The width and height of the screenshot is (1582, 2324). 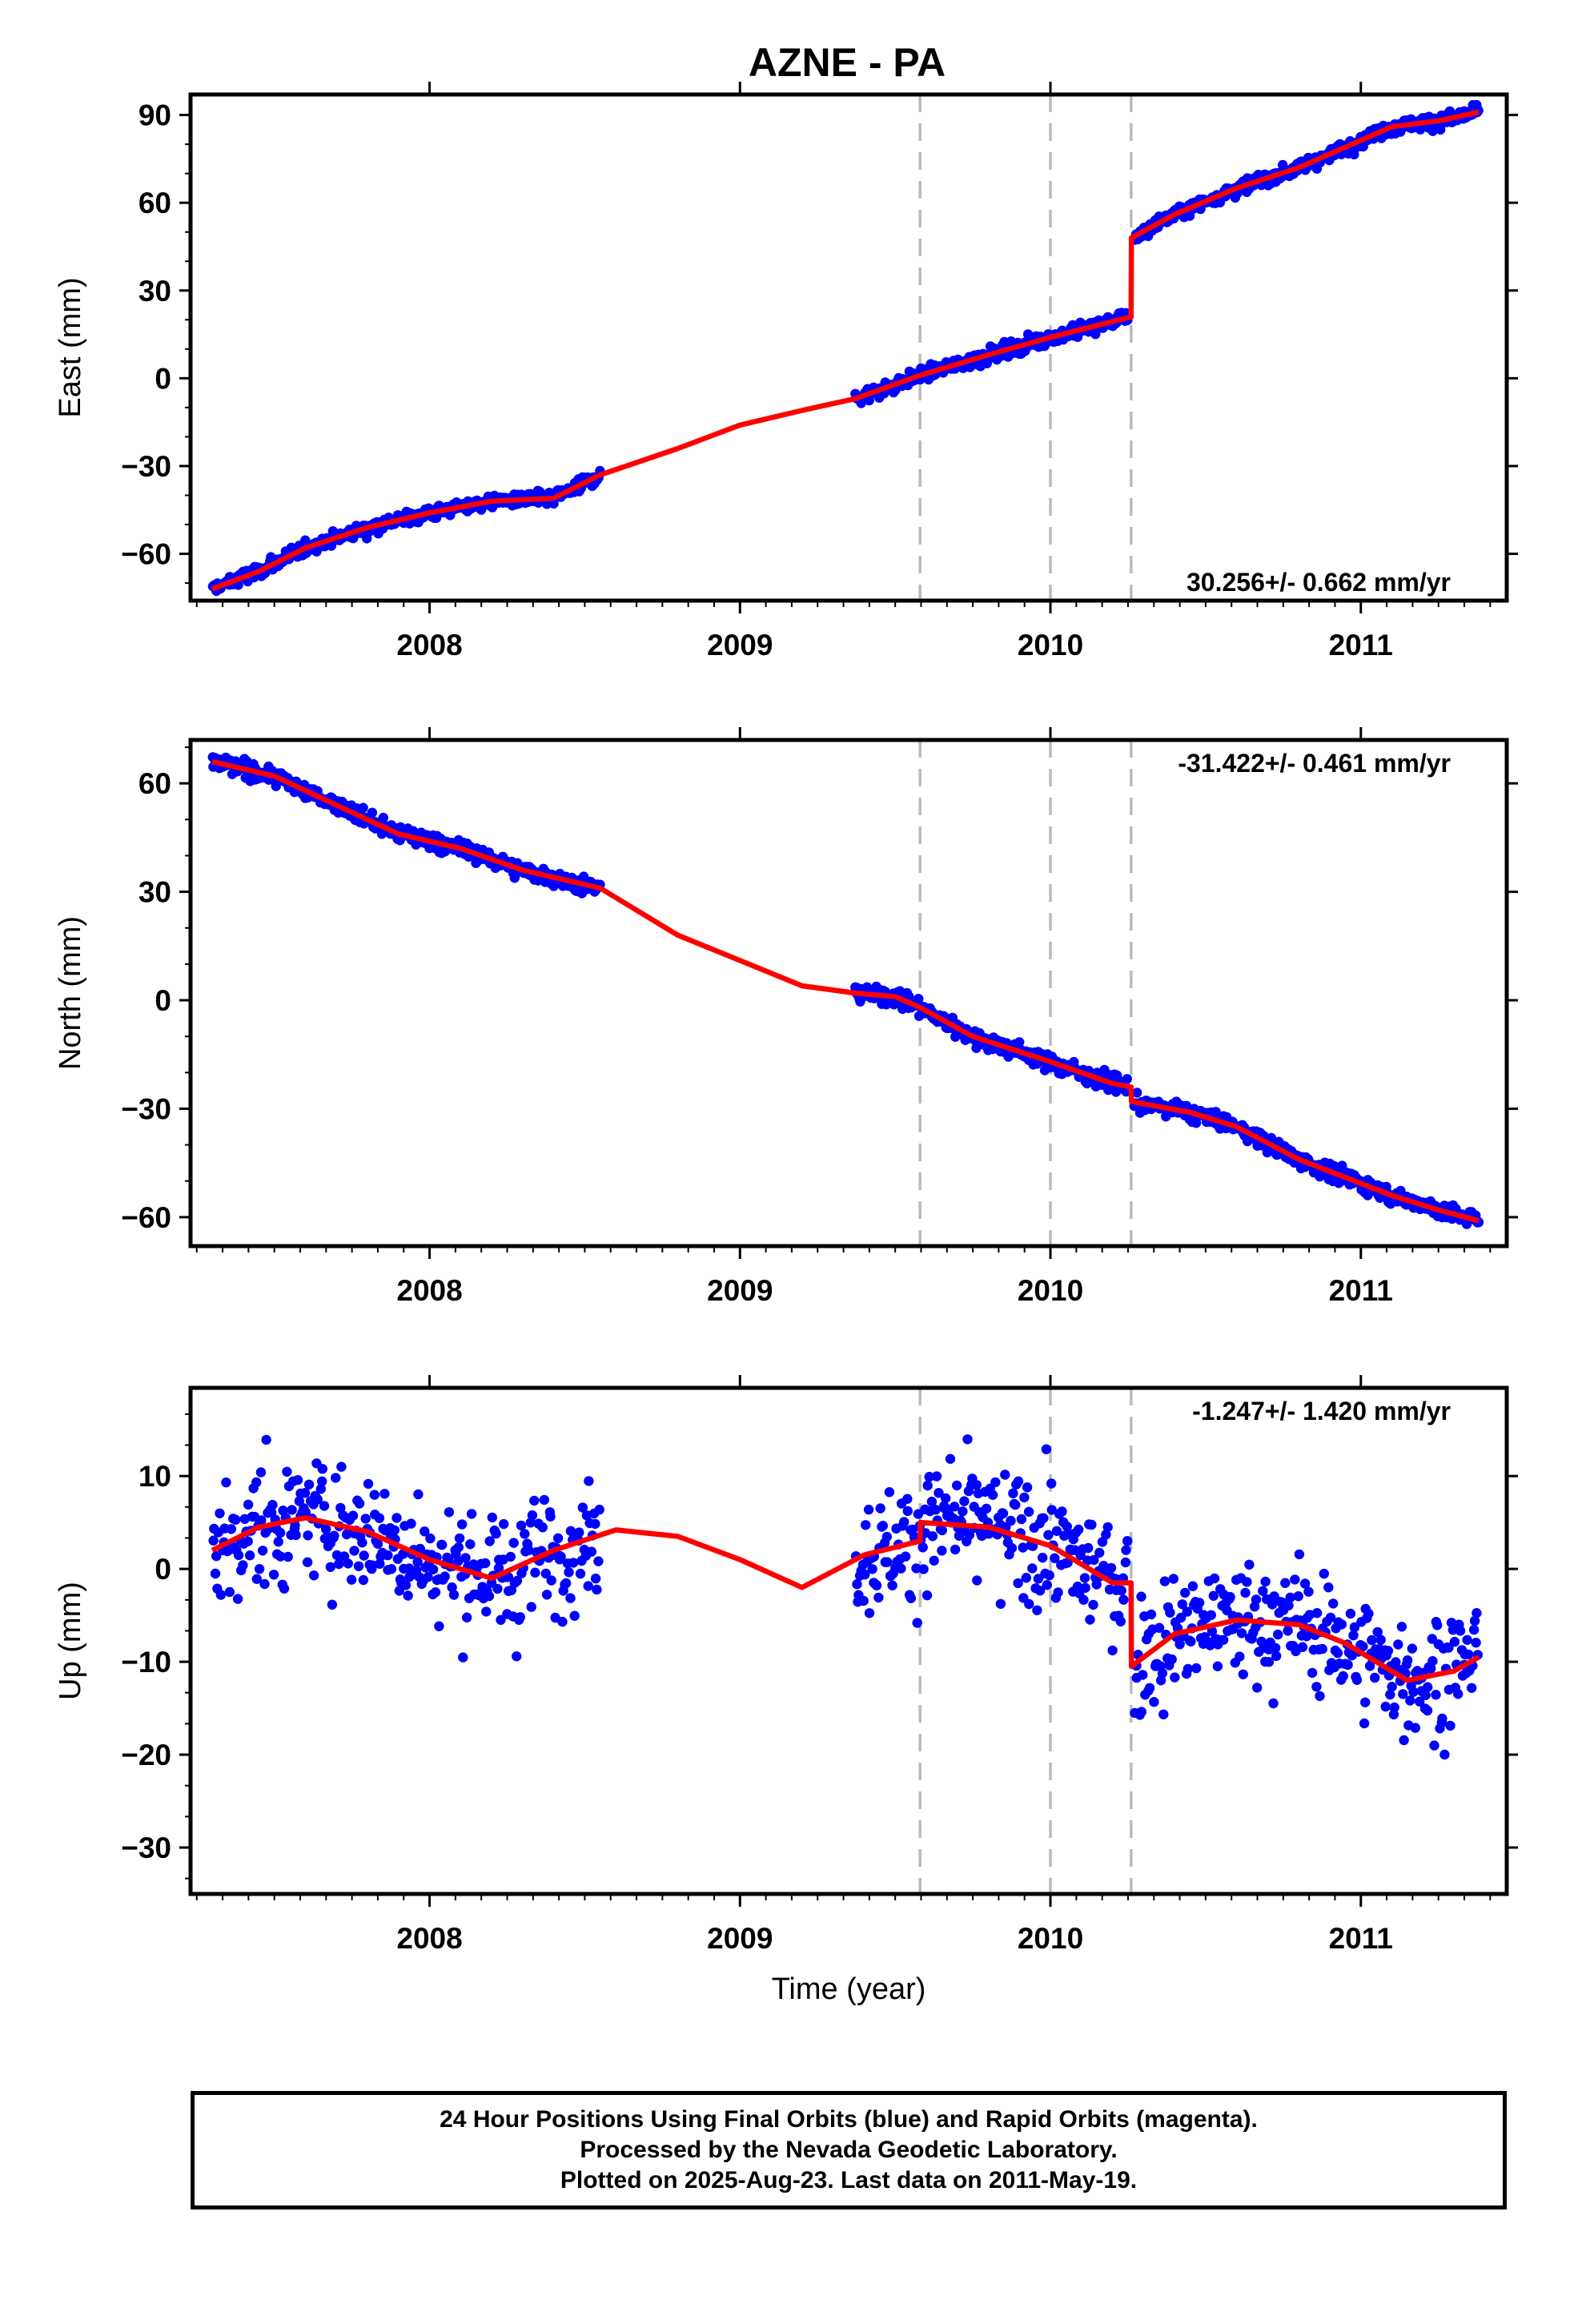 I want to click on x-tick-label: 2011, so click(x=1361, y=1290).